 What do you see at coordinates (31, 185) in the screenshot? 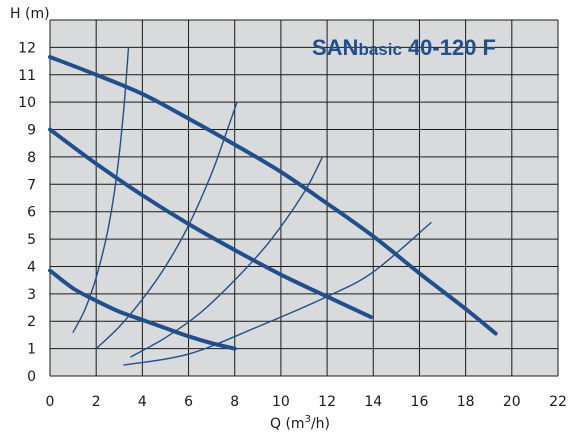
I see `y-tick-label: 7` at bounding box center [31, 185].